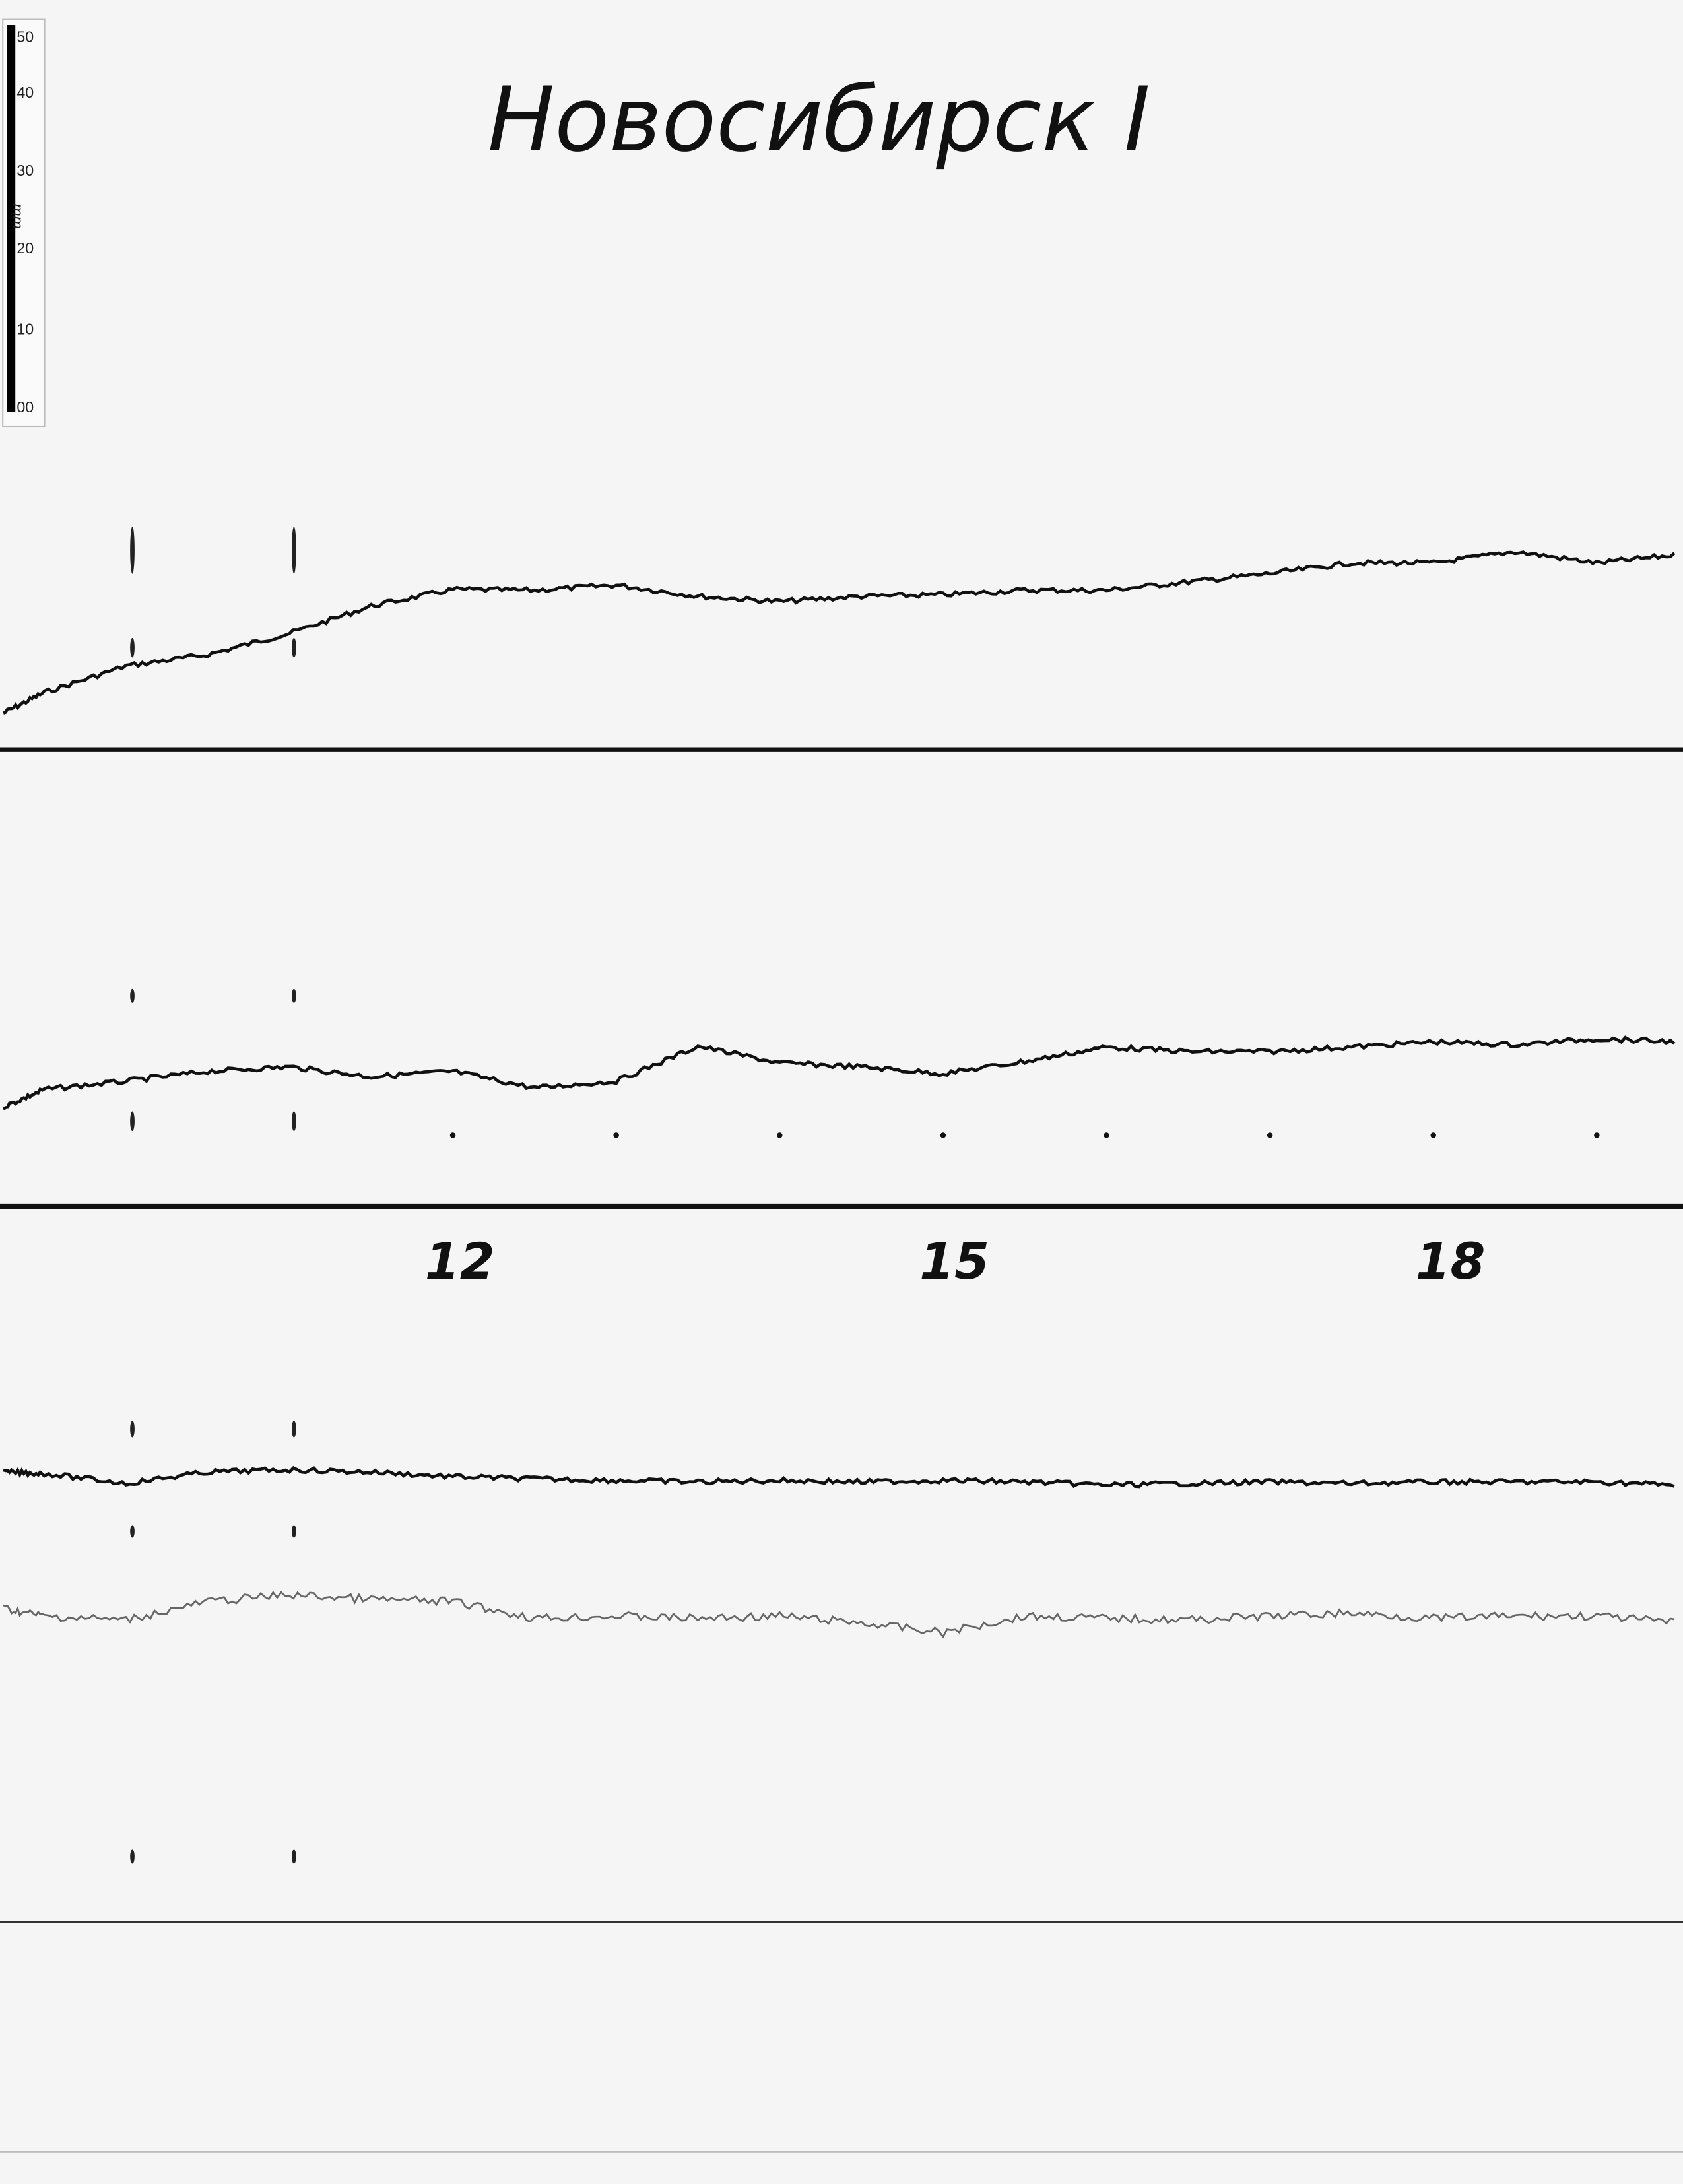 The width and height of the screenshot is (1683, 2184). I want to click on ruler-tick-10: 10, so click(25, 329).